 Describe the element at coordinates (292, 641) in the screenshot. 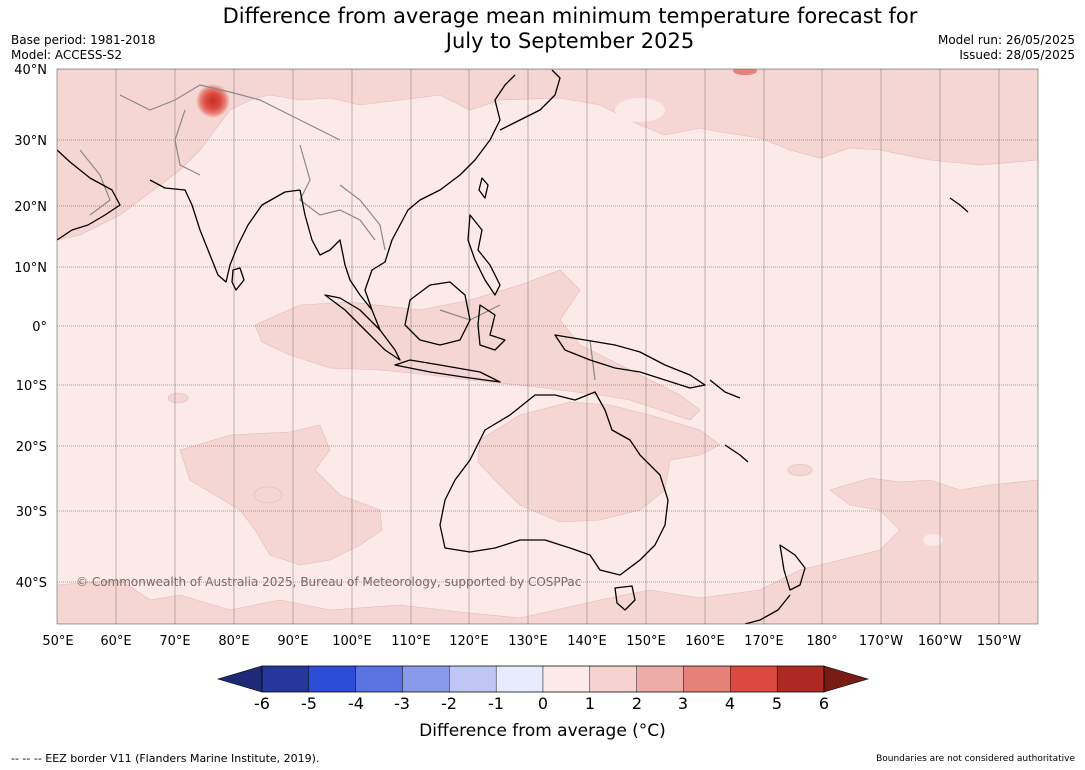

I see `lon-label: 90°E` at that location.